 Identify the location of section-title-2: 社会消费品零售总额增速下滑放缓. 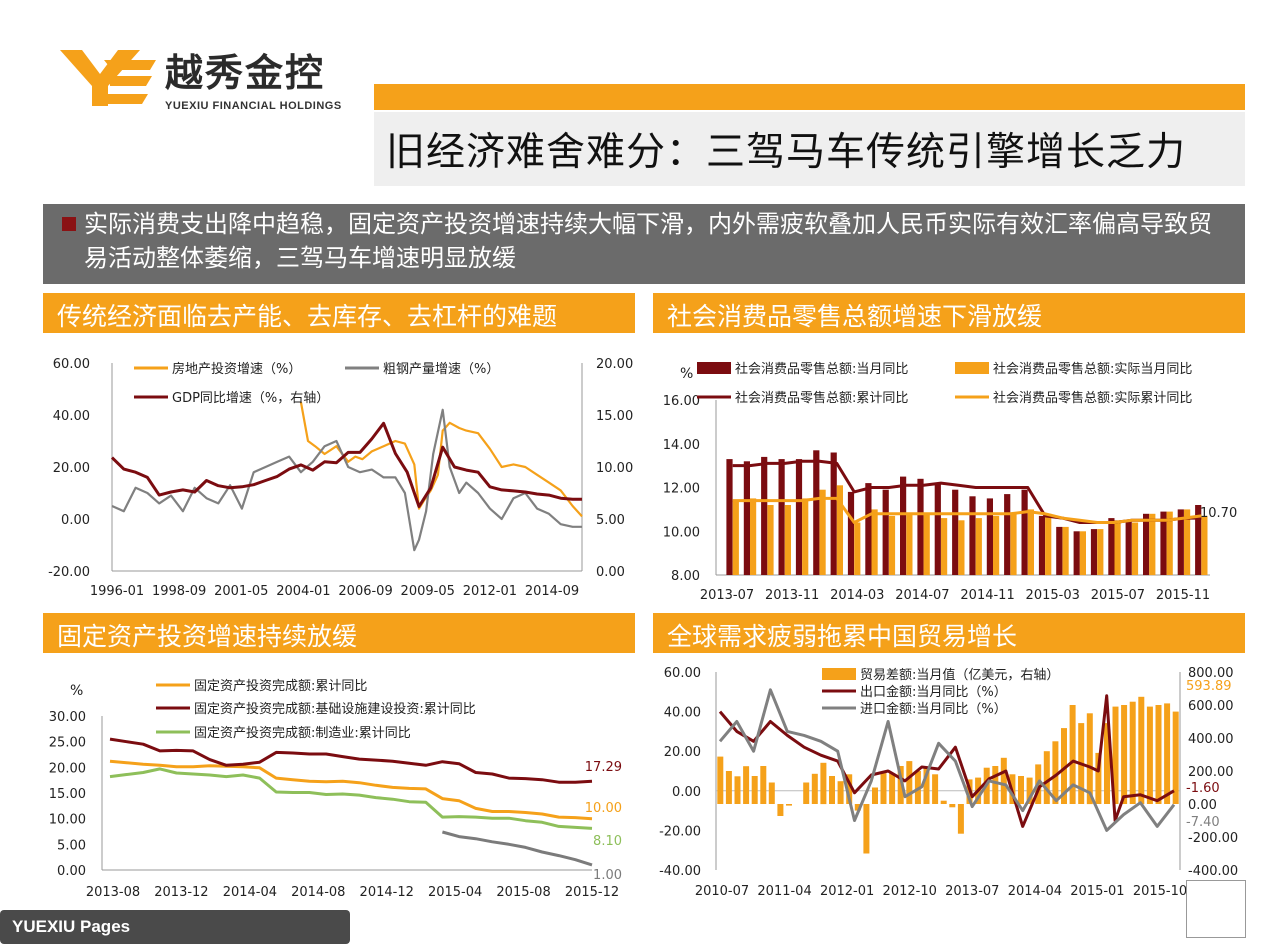
(855, 316).